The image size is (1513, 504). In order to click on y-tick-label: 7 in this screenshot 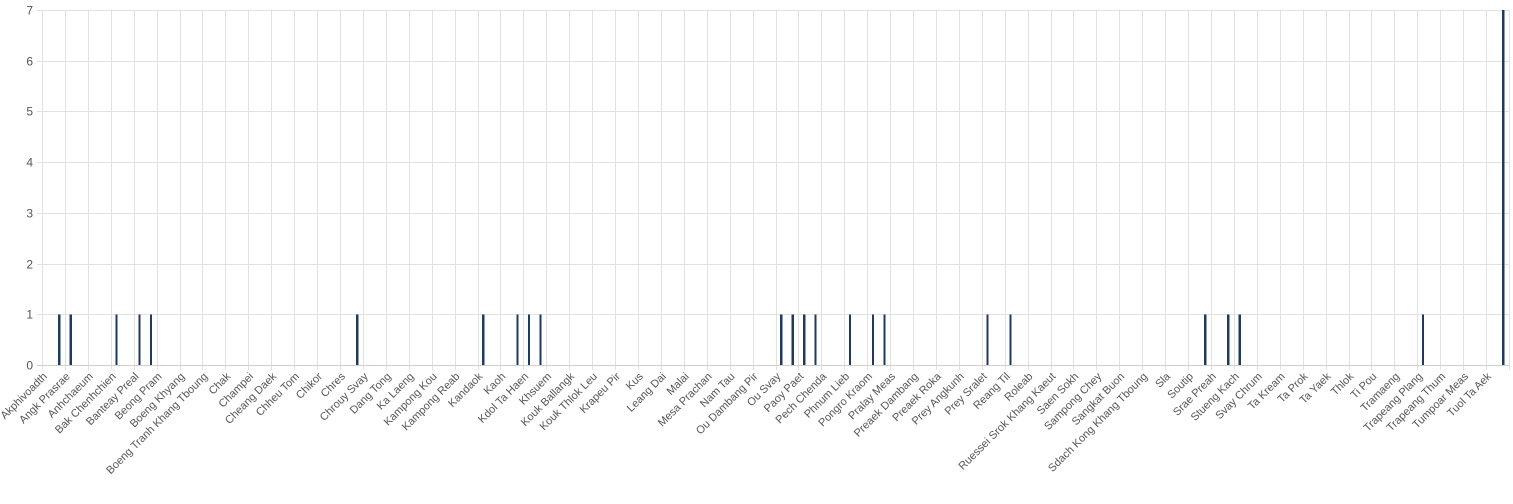, I will do `click(29, 11)`.